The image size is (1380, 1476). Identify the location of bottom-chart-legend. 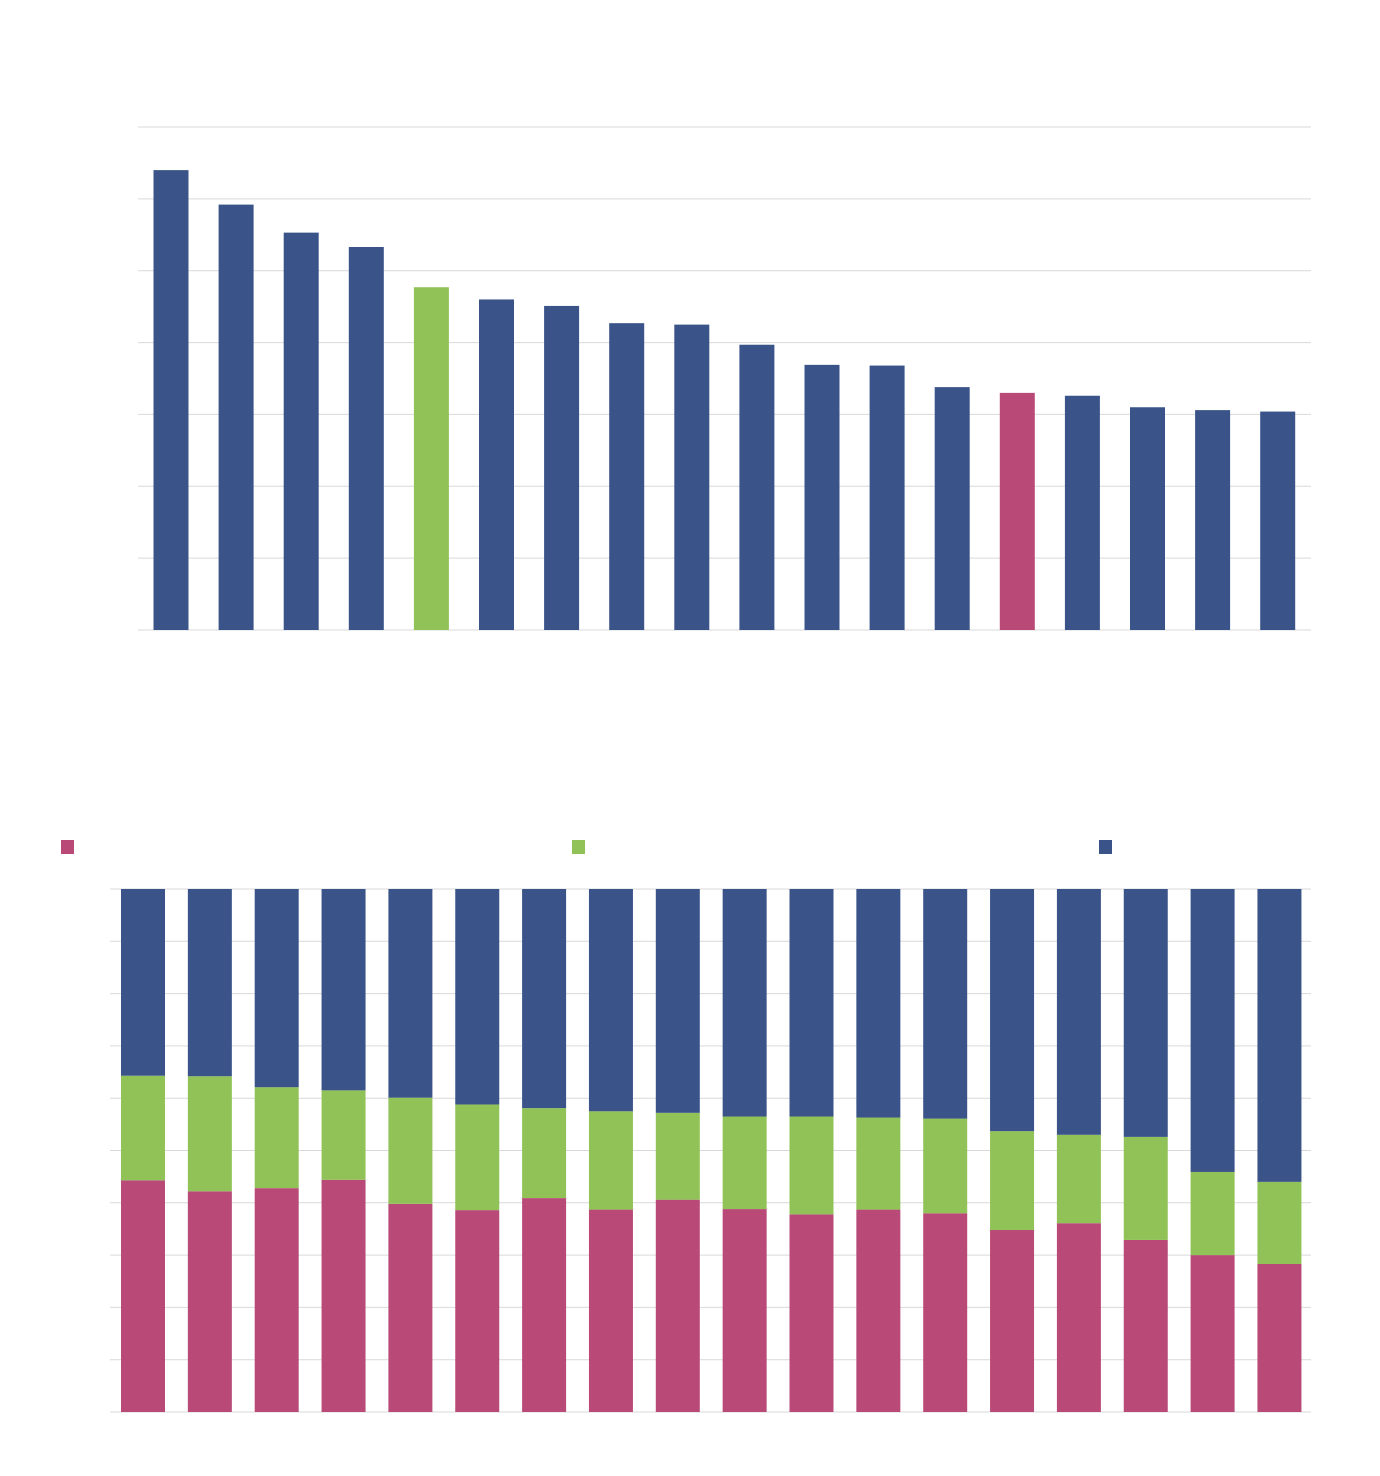
(586, 847).